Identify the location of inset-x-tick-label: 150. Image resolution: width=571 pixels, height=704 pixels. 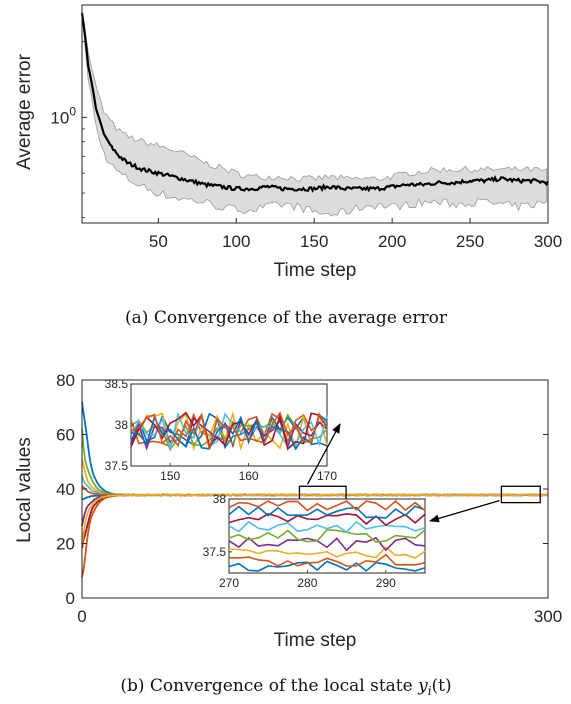
(170, 476).